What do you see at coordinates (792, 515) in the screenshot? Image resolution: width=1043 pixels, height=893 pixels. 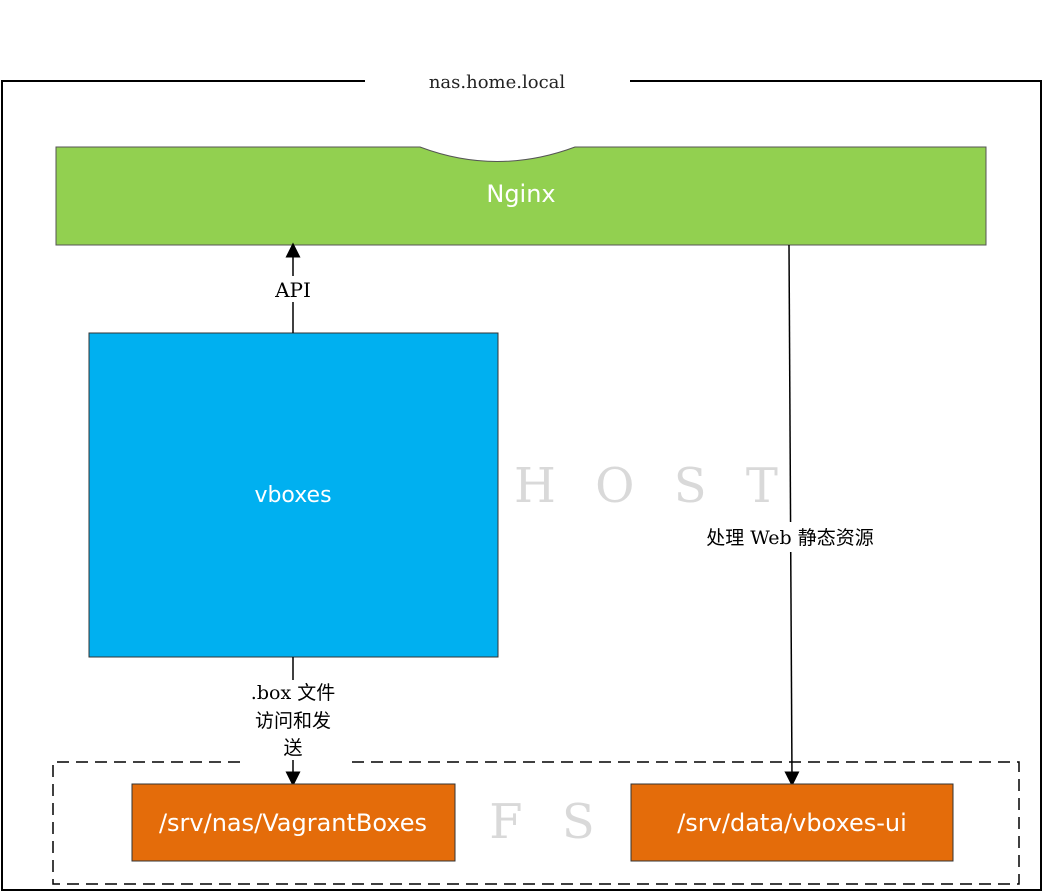 I see `static-arrow` at bounding box center [792, 515].